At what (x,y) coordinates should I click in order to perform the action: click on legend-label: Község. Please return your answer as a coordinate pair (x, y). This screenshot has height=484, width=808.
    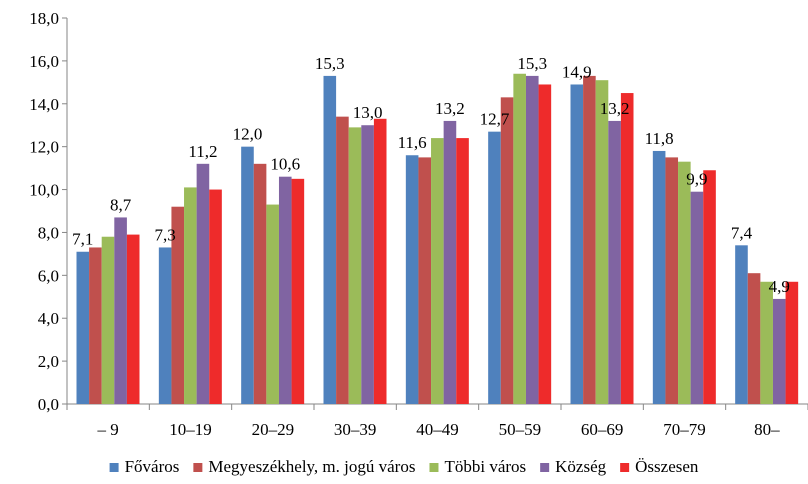
    Looking at the image, I should click on (580, 466).